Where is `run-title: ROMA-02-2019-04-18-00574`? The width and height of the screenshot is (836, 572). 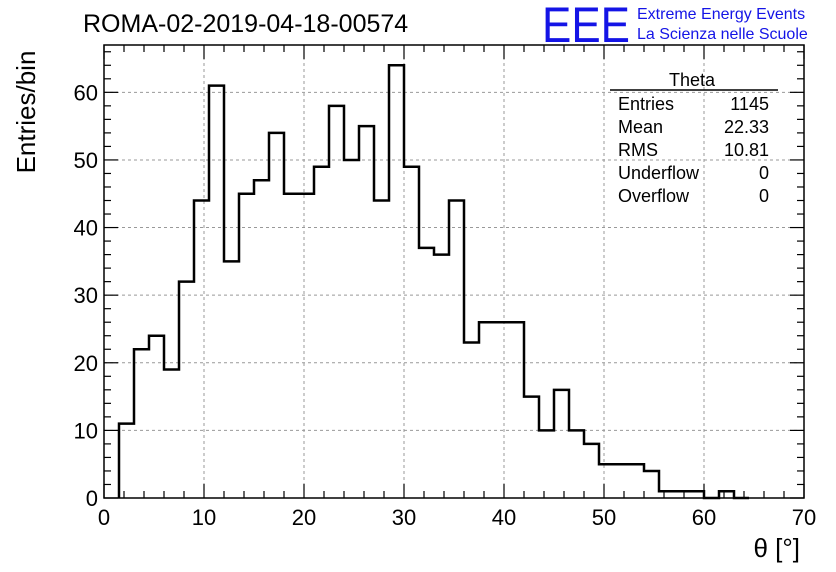 run-title: ROMA-02-2019-04-18-00574 is located at coordinates (245, 24).